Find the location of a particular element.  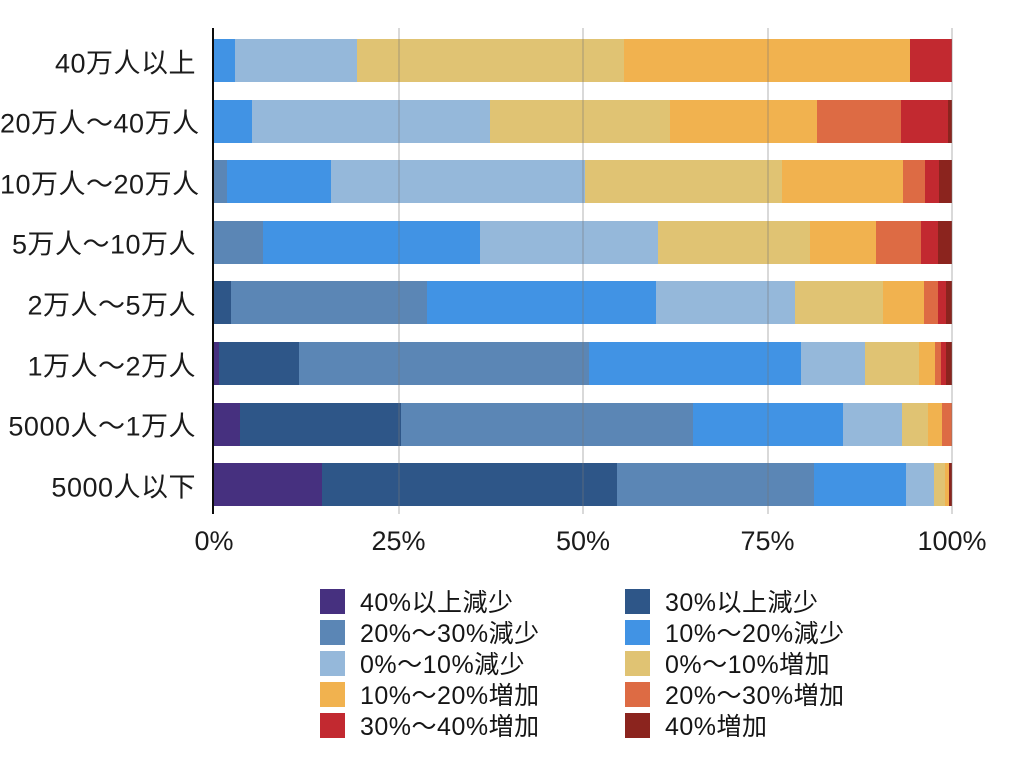

legend-label: 40%以上減少 is located at coordinates (437, 603).